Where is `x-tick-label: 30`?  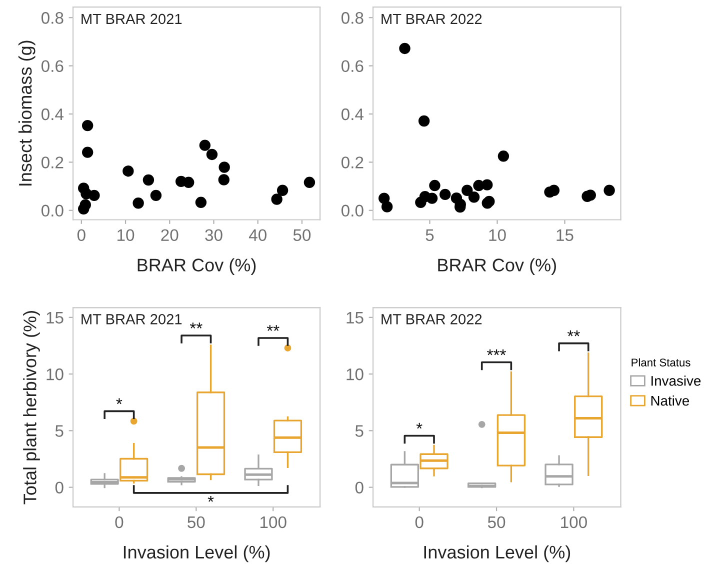 x-tick-label: 30 is located at coordinates (213, 235).